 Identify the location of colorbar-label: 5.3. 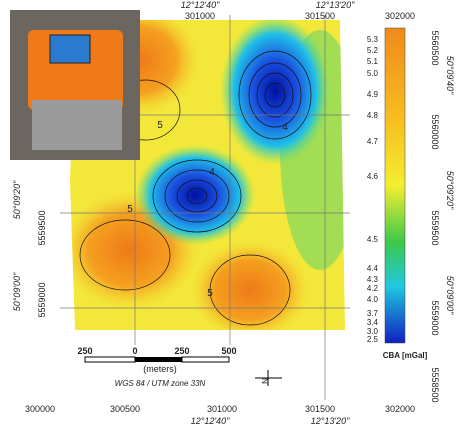
(373, 39).